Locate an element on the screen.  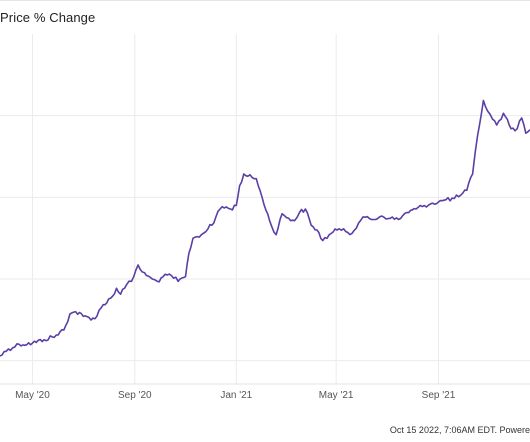
x-tick-label: Sep '21 is located at coordinates (439, 395).